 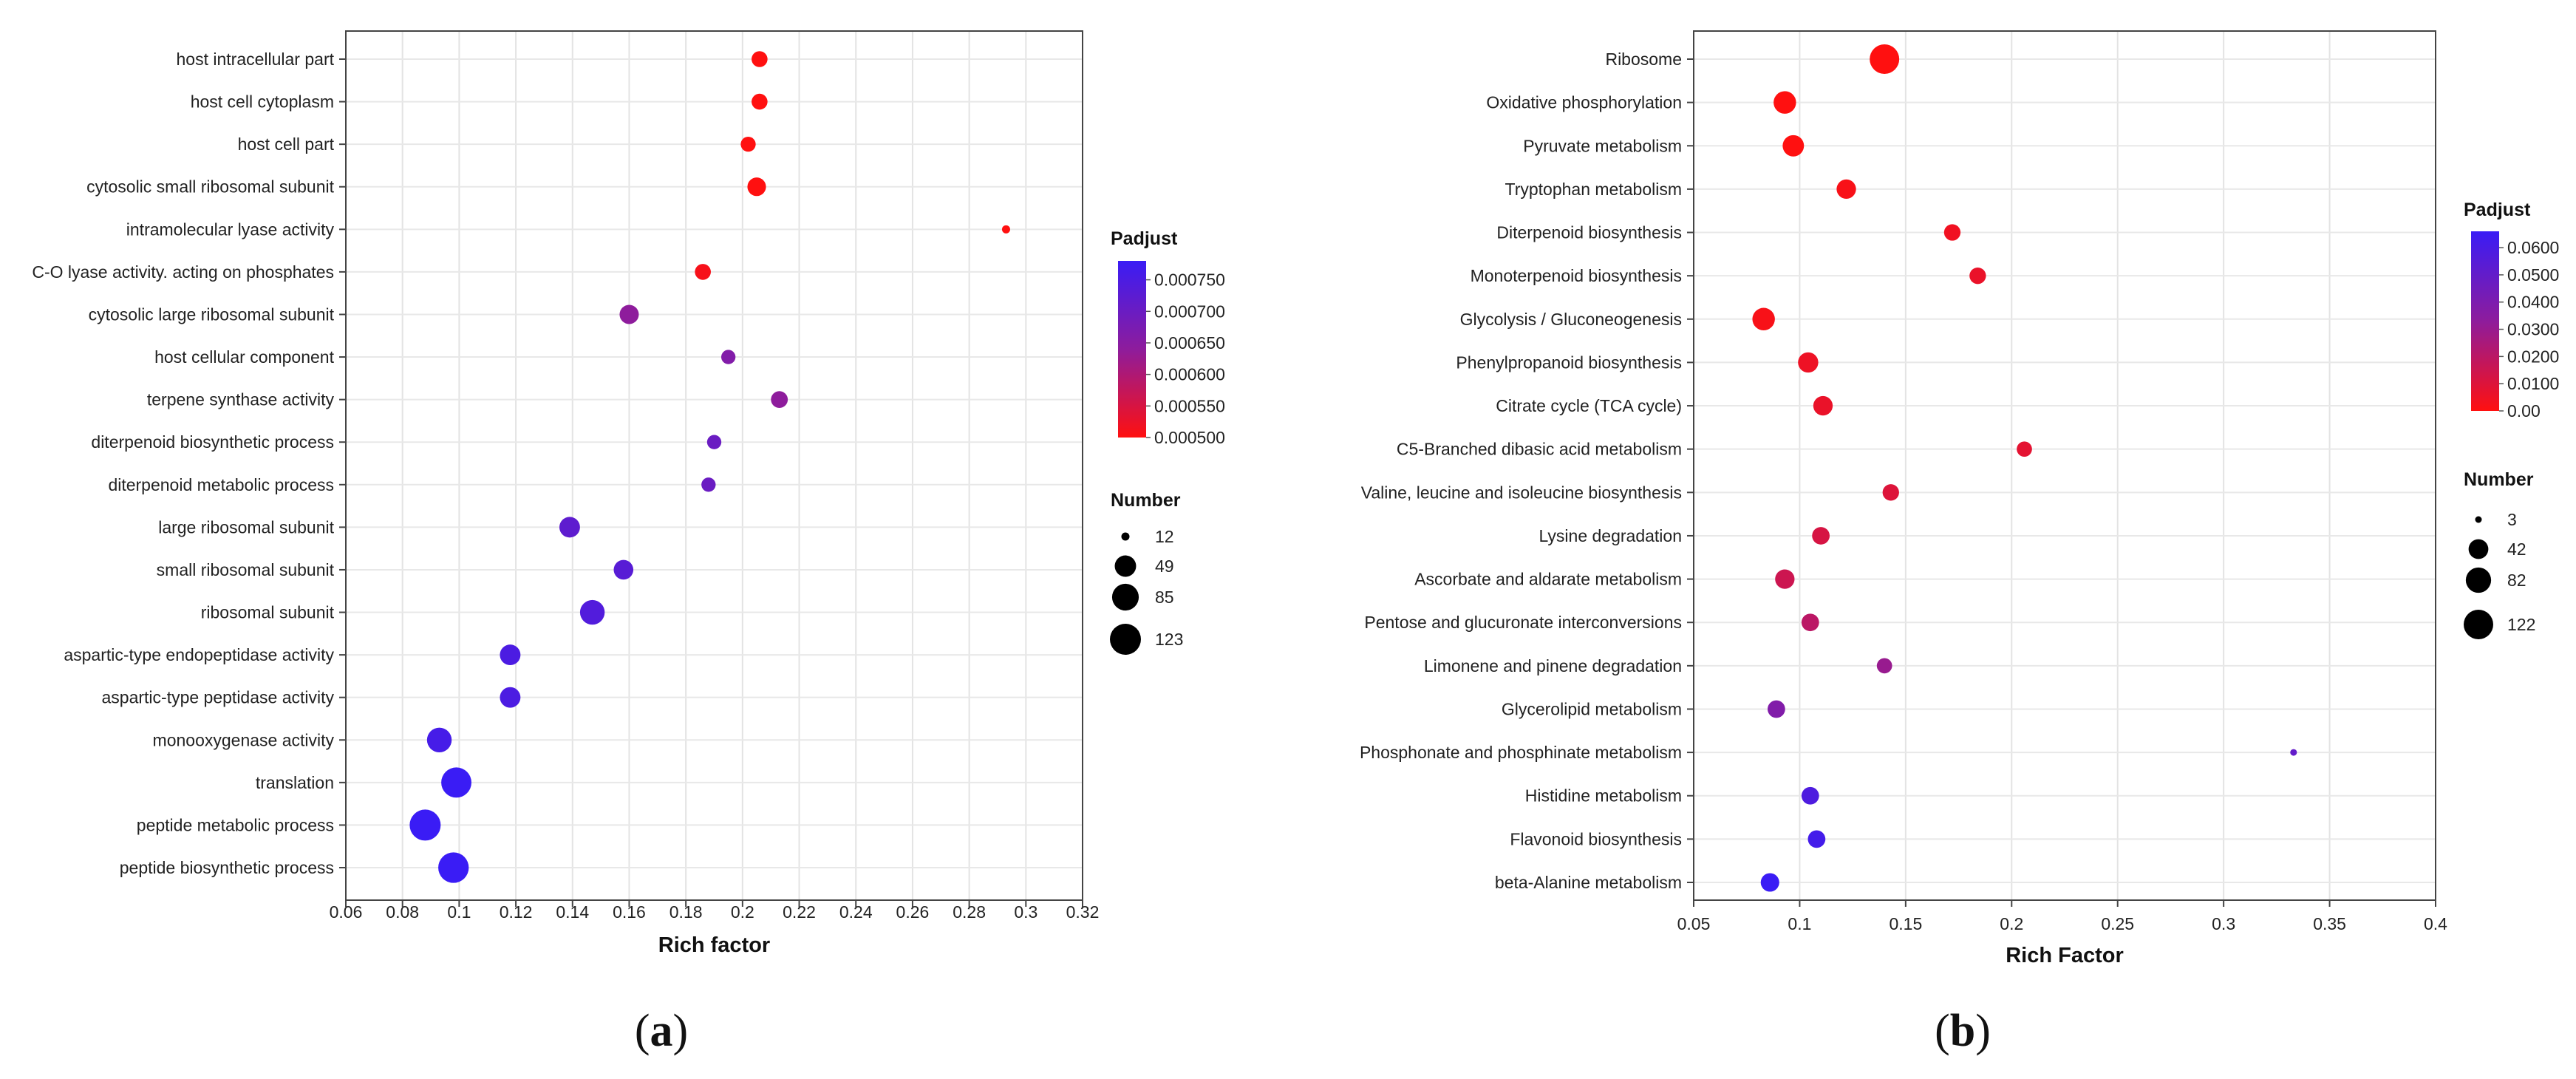 What do you see at coordinates (1132, 349) in the screenshot?
I see `color-bar` at bounding box center [1132, 349].